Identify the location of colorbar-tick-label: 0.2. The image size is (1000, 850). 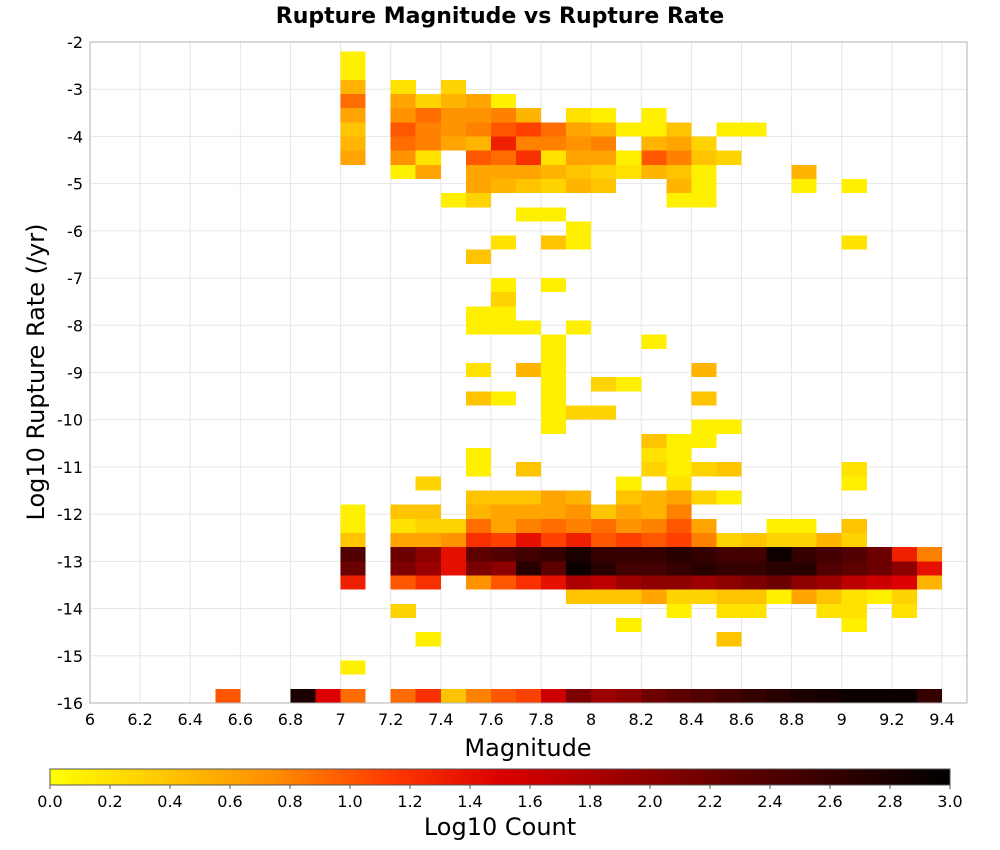
(109, 801).